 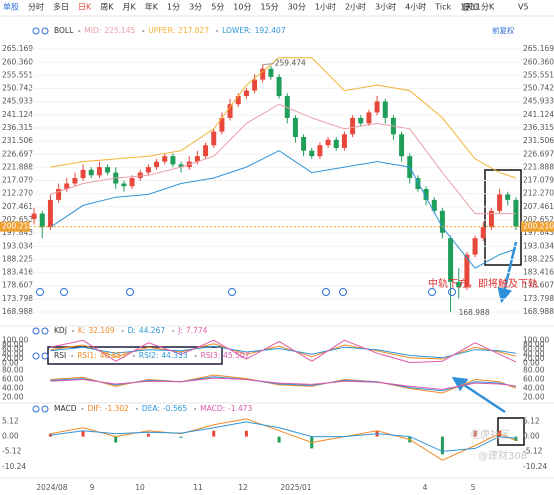 What do you see at coordinates (385, 7) in the screenshot?
I see `toolbar-item: 3小时` at bounding box center [385, 7].